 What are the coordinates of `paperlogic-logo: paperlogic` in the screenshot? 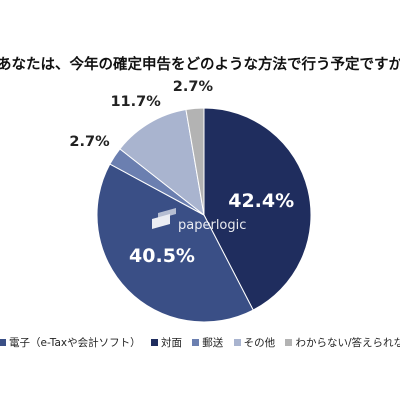 It's located at (199, 220).